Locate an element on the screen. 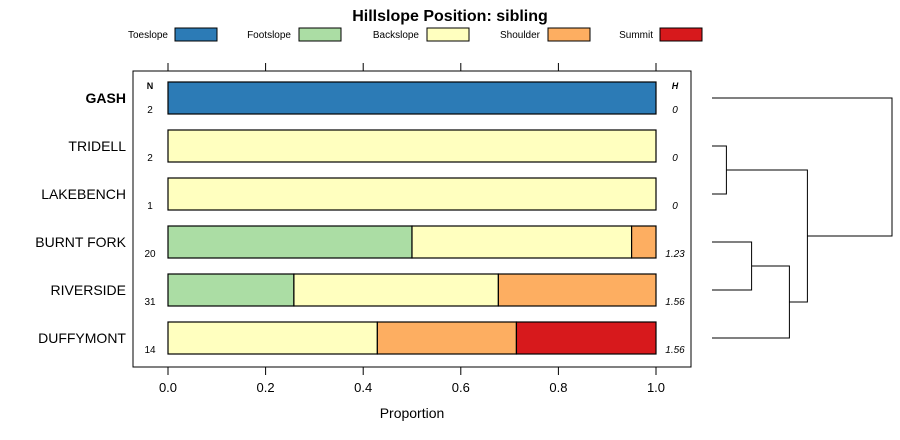 The height and width of the screenshot is (440, 900). category-label: TRIDELL is located at coordinates (97, 146).